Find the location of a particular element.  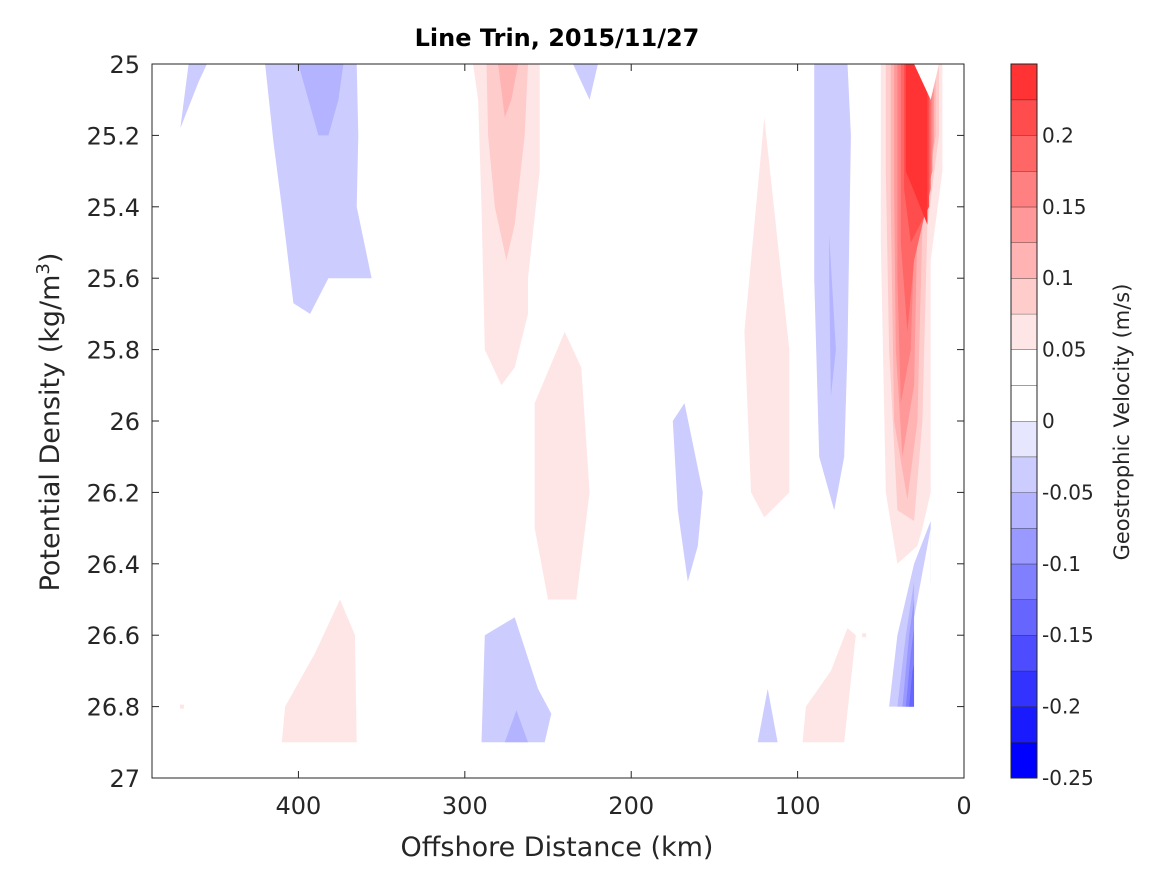

y-tick-label: 25.4 is located at coordinates (113, 208).